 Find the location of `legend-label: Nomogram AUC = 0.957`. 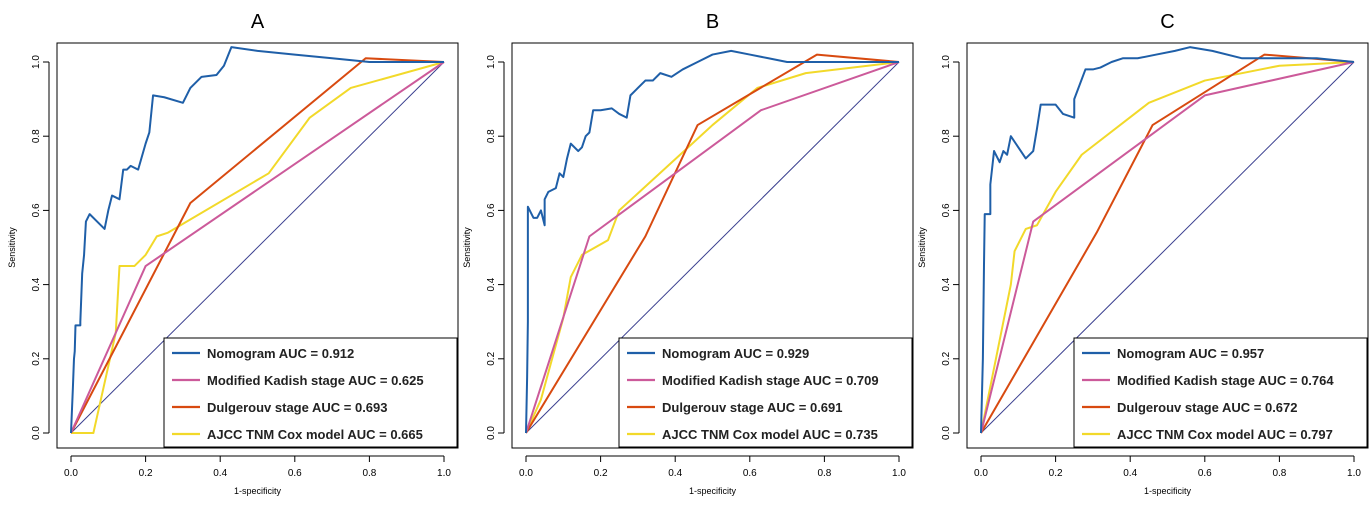

legend-label: Nomogram AUC = 0.957 is located at coordinates (1190, 353).